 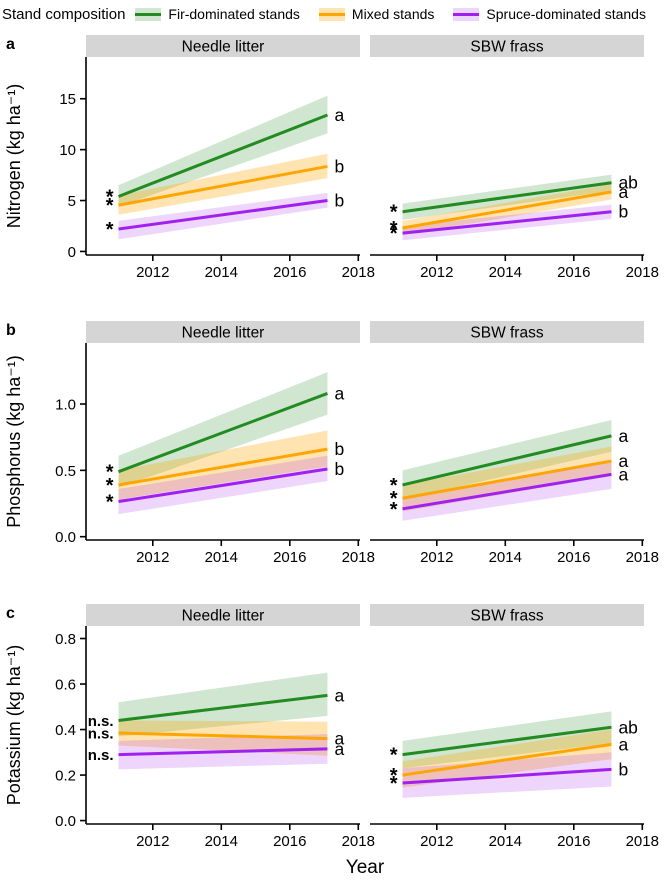 I want to click on spruce-swatch-icon, so click(x=466, y=14).